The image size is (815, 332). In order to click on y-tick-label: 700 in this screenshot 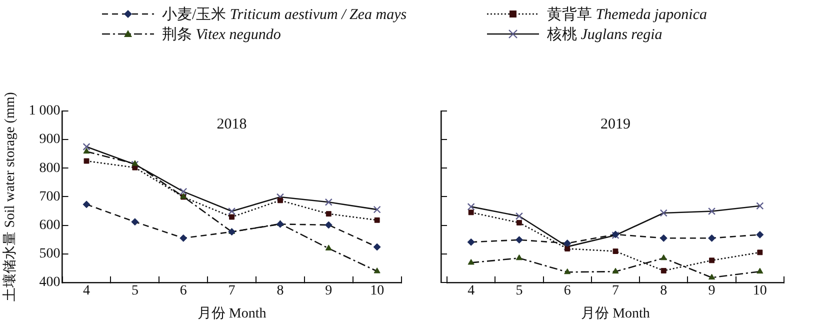, I will do `click(49, 196)`.